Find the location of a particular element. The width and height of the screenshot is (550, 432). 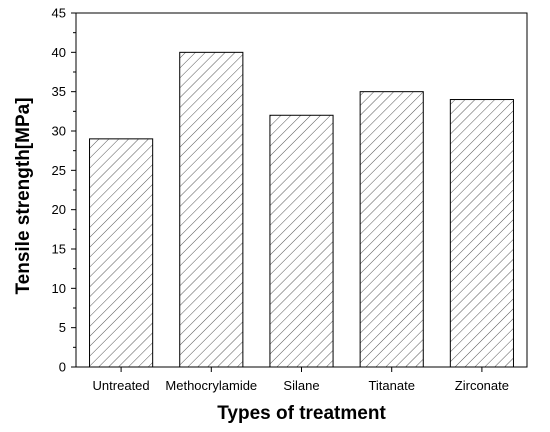

y-tick-label: 30 is located at coordinates (59, 131).